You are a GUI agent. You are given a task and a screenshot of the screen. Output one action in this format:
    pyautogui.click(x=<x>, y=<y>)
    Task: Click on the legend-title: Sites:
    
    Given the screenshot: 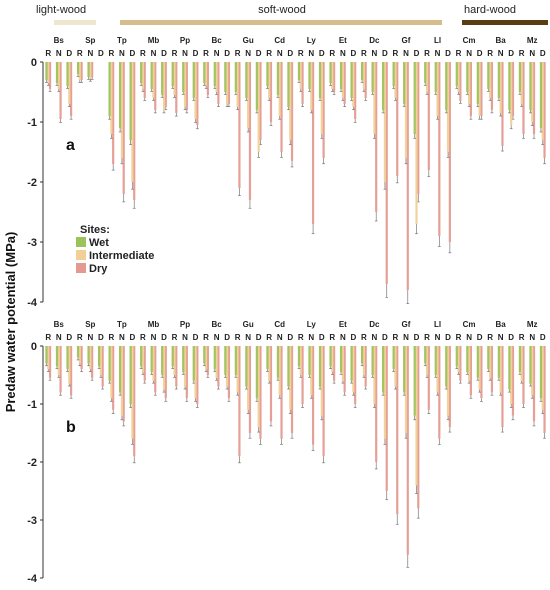 What is the action you would take?
    pyautogui.click(x=95, y=230)
    